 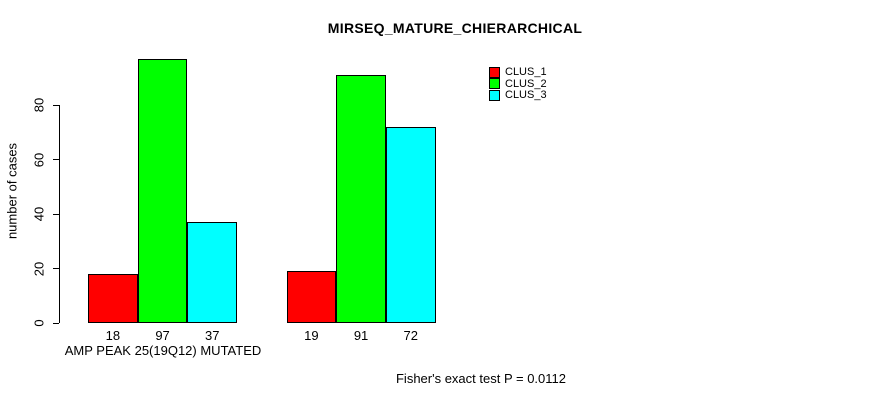 What do you see at coordinates (455, 28) in the screenshot?
I see `chart-title: MIRSEQ_MATURE_CHIERARCHICAL` at bounding box center [455, 28].